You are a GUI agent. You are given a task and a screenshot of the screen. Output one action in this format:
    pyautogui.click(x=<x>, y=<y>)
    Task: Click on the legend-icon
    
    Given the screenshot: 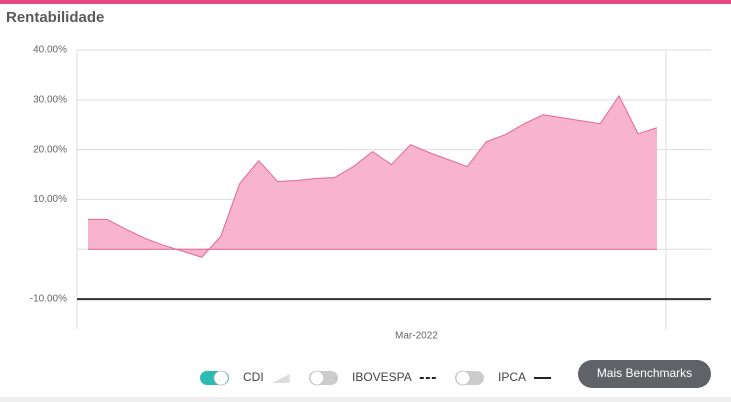 What is the action you would take?
    pyautogui.click(x=280, y=378)
    